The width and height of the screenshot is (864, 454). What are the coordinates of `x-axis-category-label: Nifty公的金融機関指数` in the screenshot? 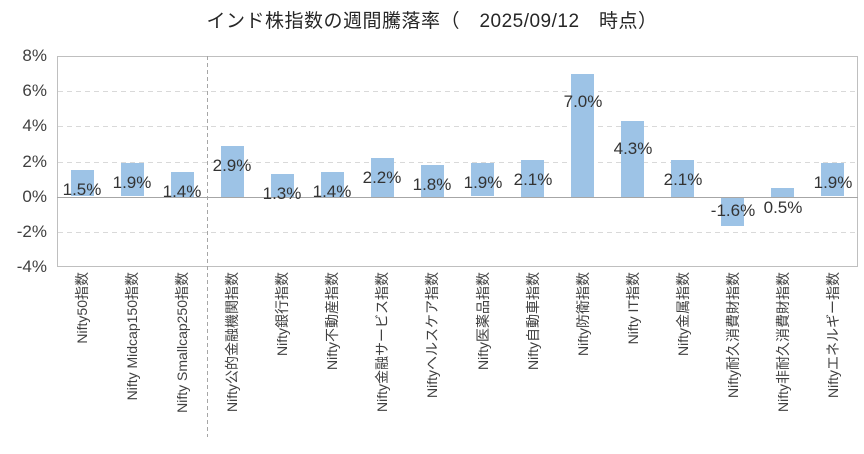 It's located at (232, 342).